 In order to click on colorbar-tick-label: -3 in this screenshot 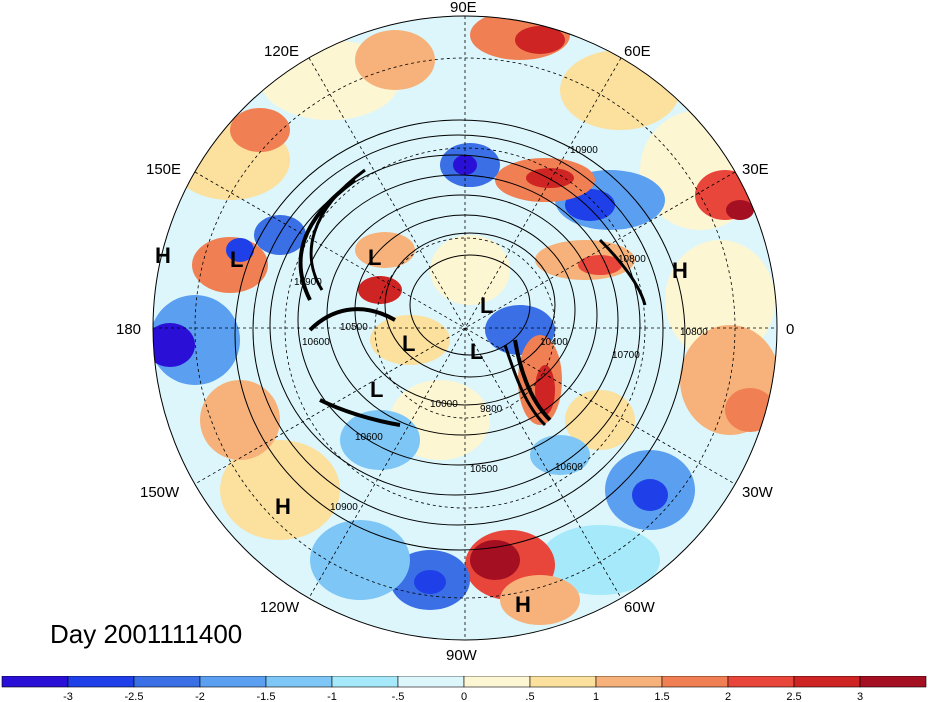, I will do `click(68, 696)`.